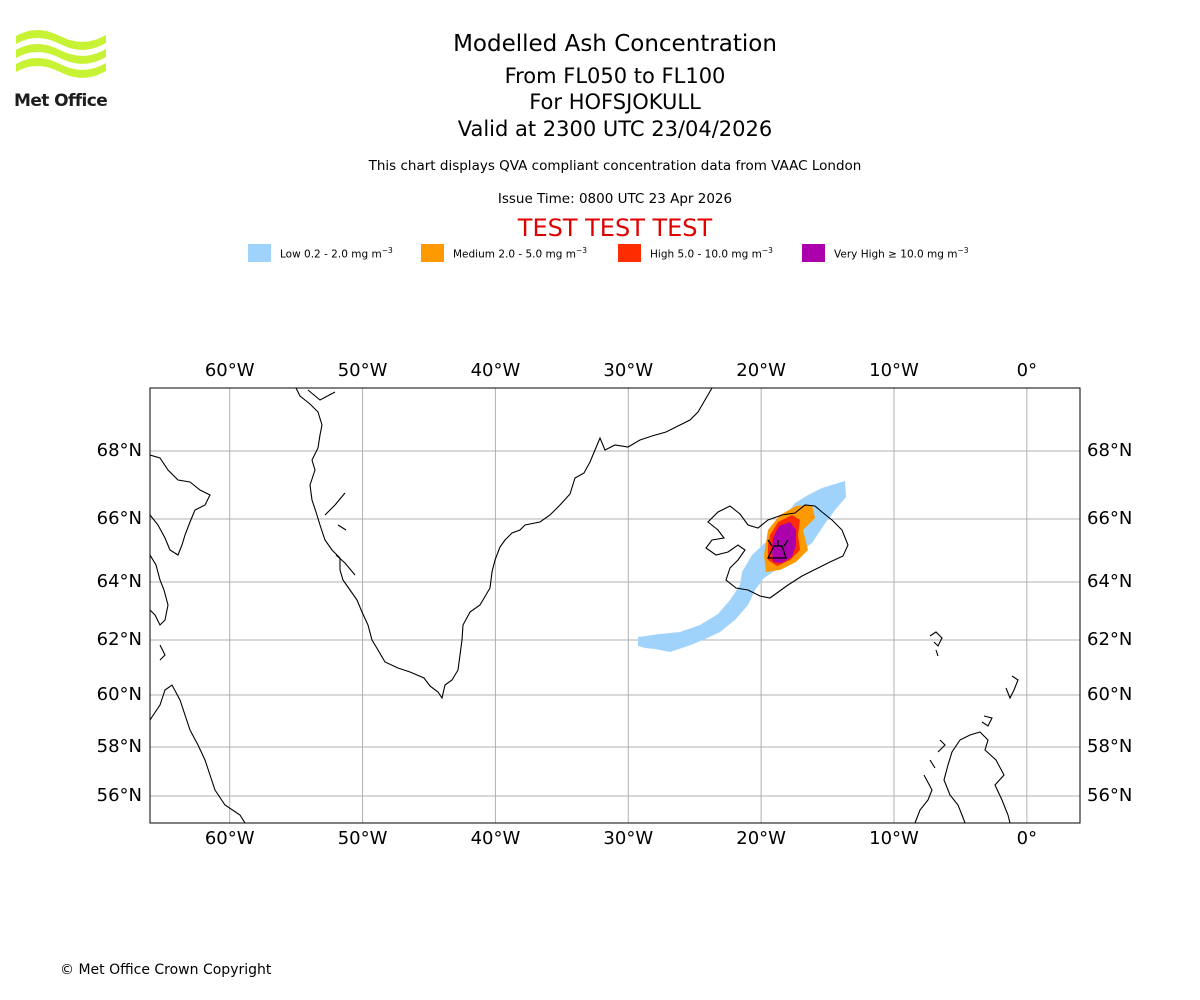  I want to click on coastline-shetland, so click(1012, 687).